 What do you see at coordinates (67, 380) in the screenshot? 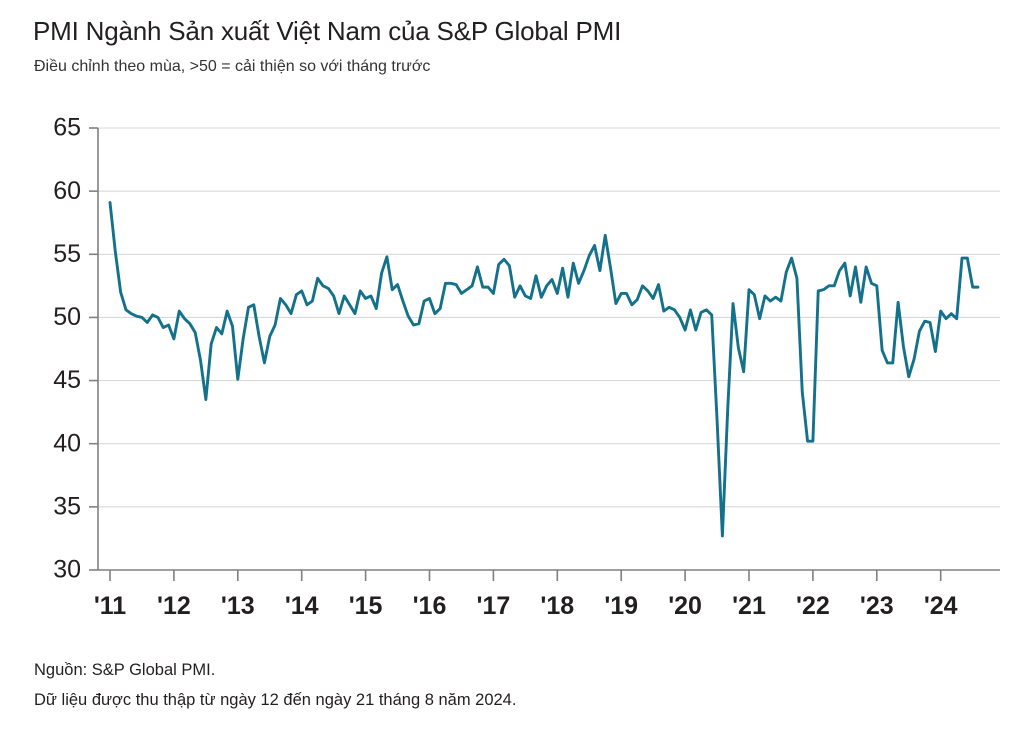
I see `y-axis-tick-label: 45` at bounding box center [67, 380].